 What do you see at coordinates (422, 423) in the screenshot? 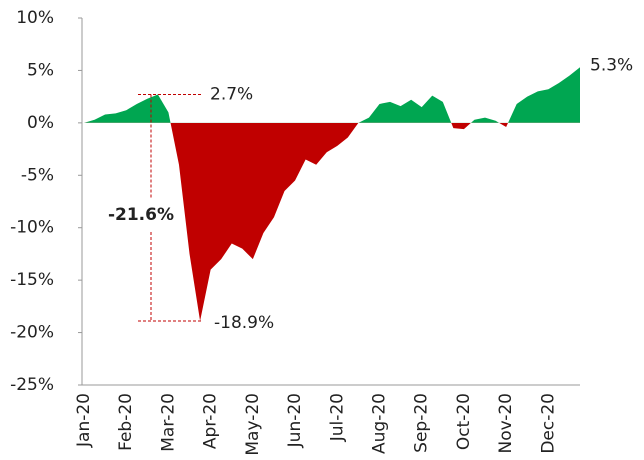
I see `x-tick-label: Sep-20` at bounding box center [422, 423].